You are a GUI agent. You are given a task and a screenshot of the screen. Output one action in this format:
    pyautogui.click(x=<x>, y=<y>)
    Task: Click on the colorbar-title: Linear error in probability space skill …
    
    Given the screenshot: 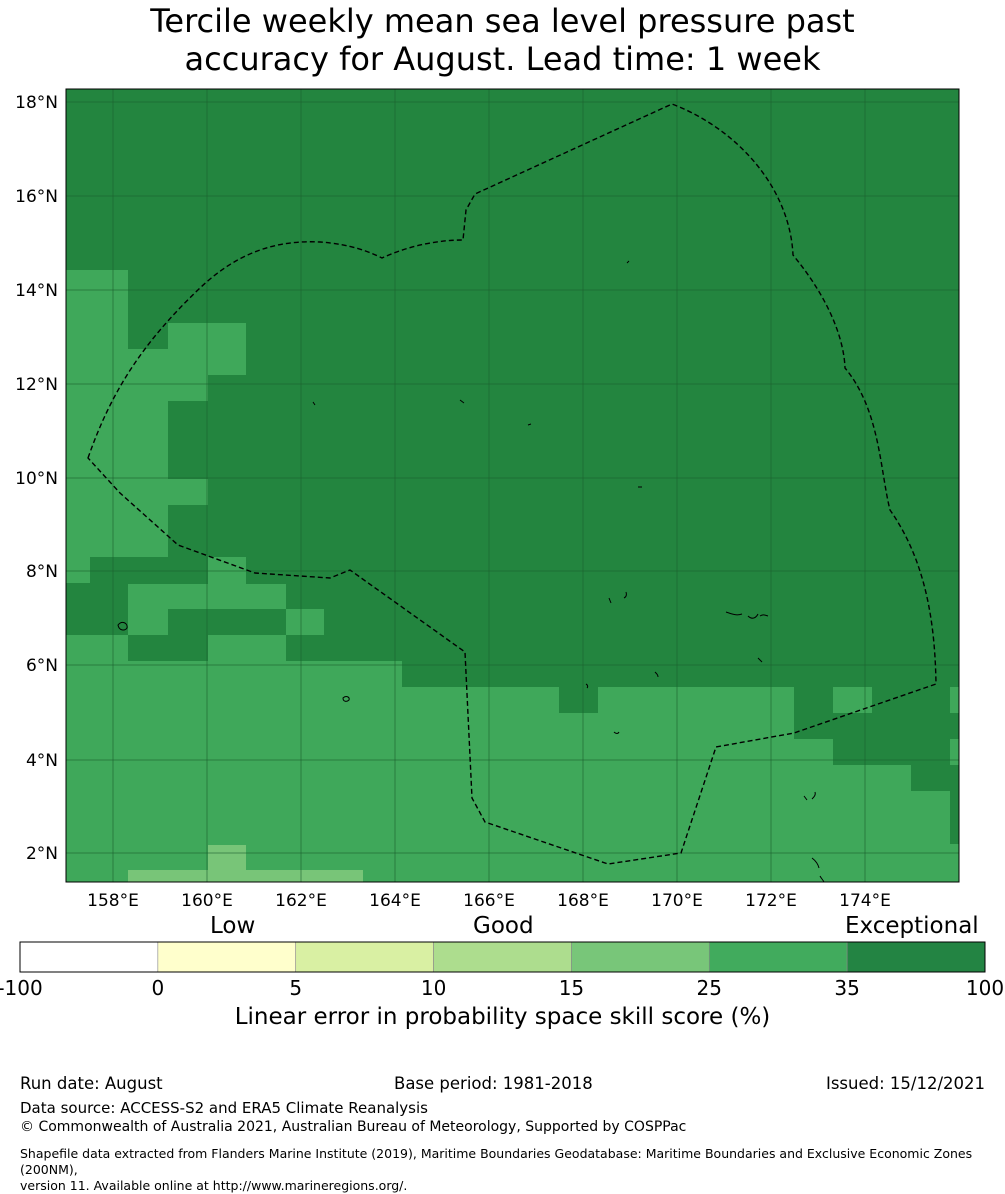 What is the action you would take?
    pyautogui.click(x=502, y=1017)
    